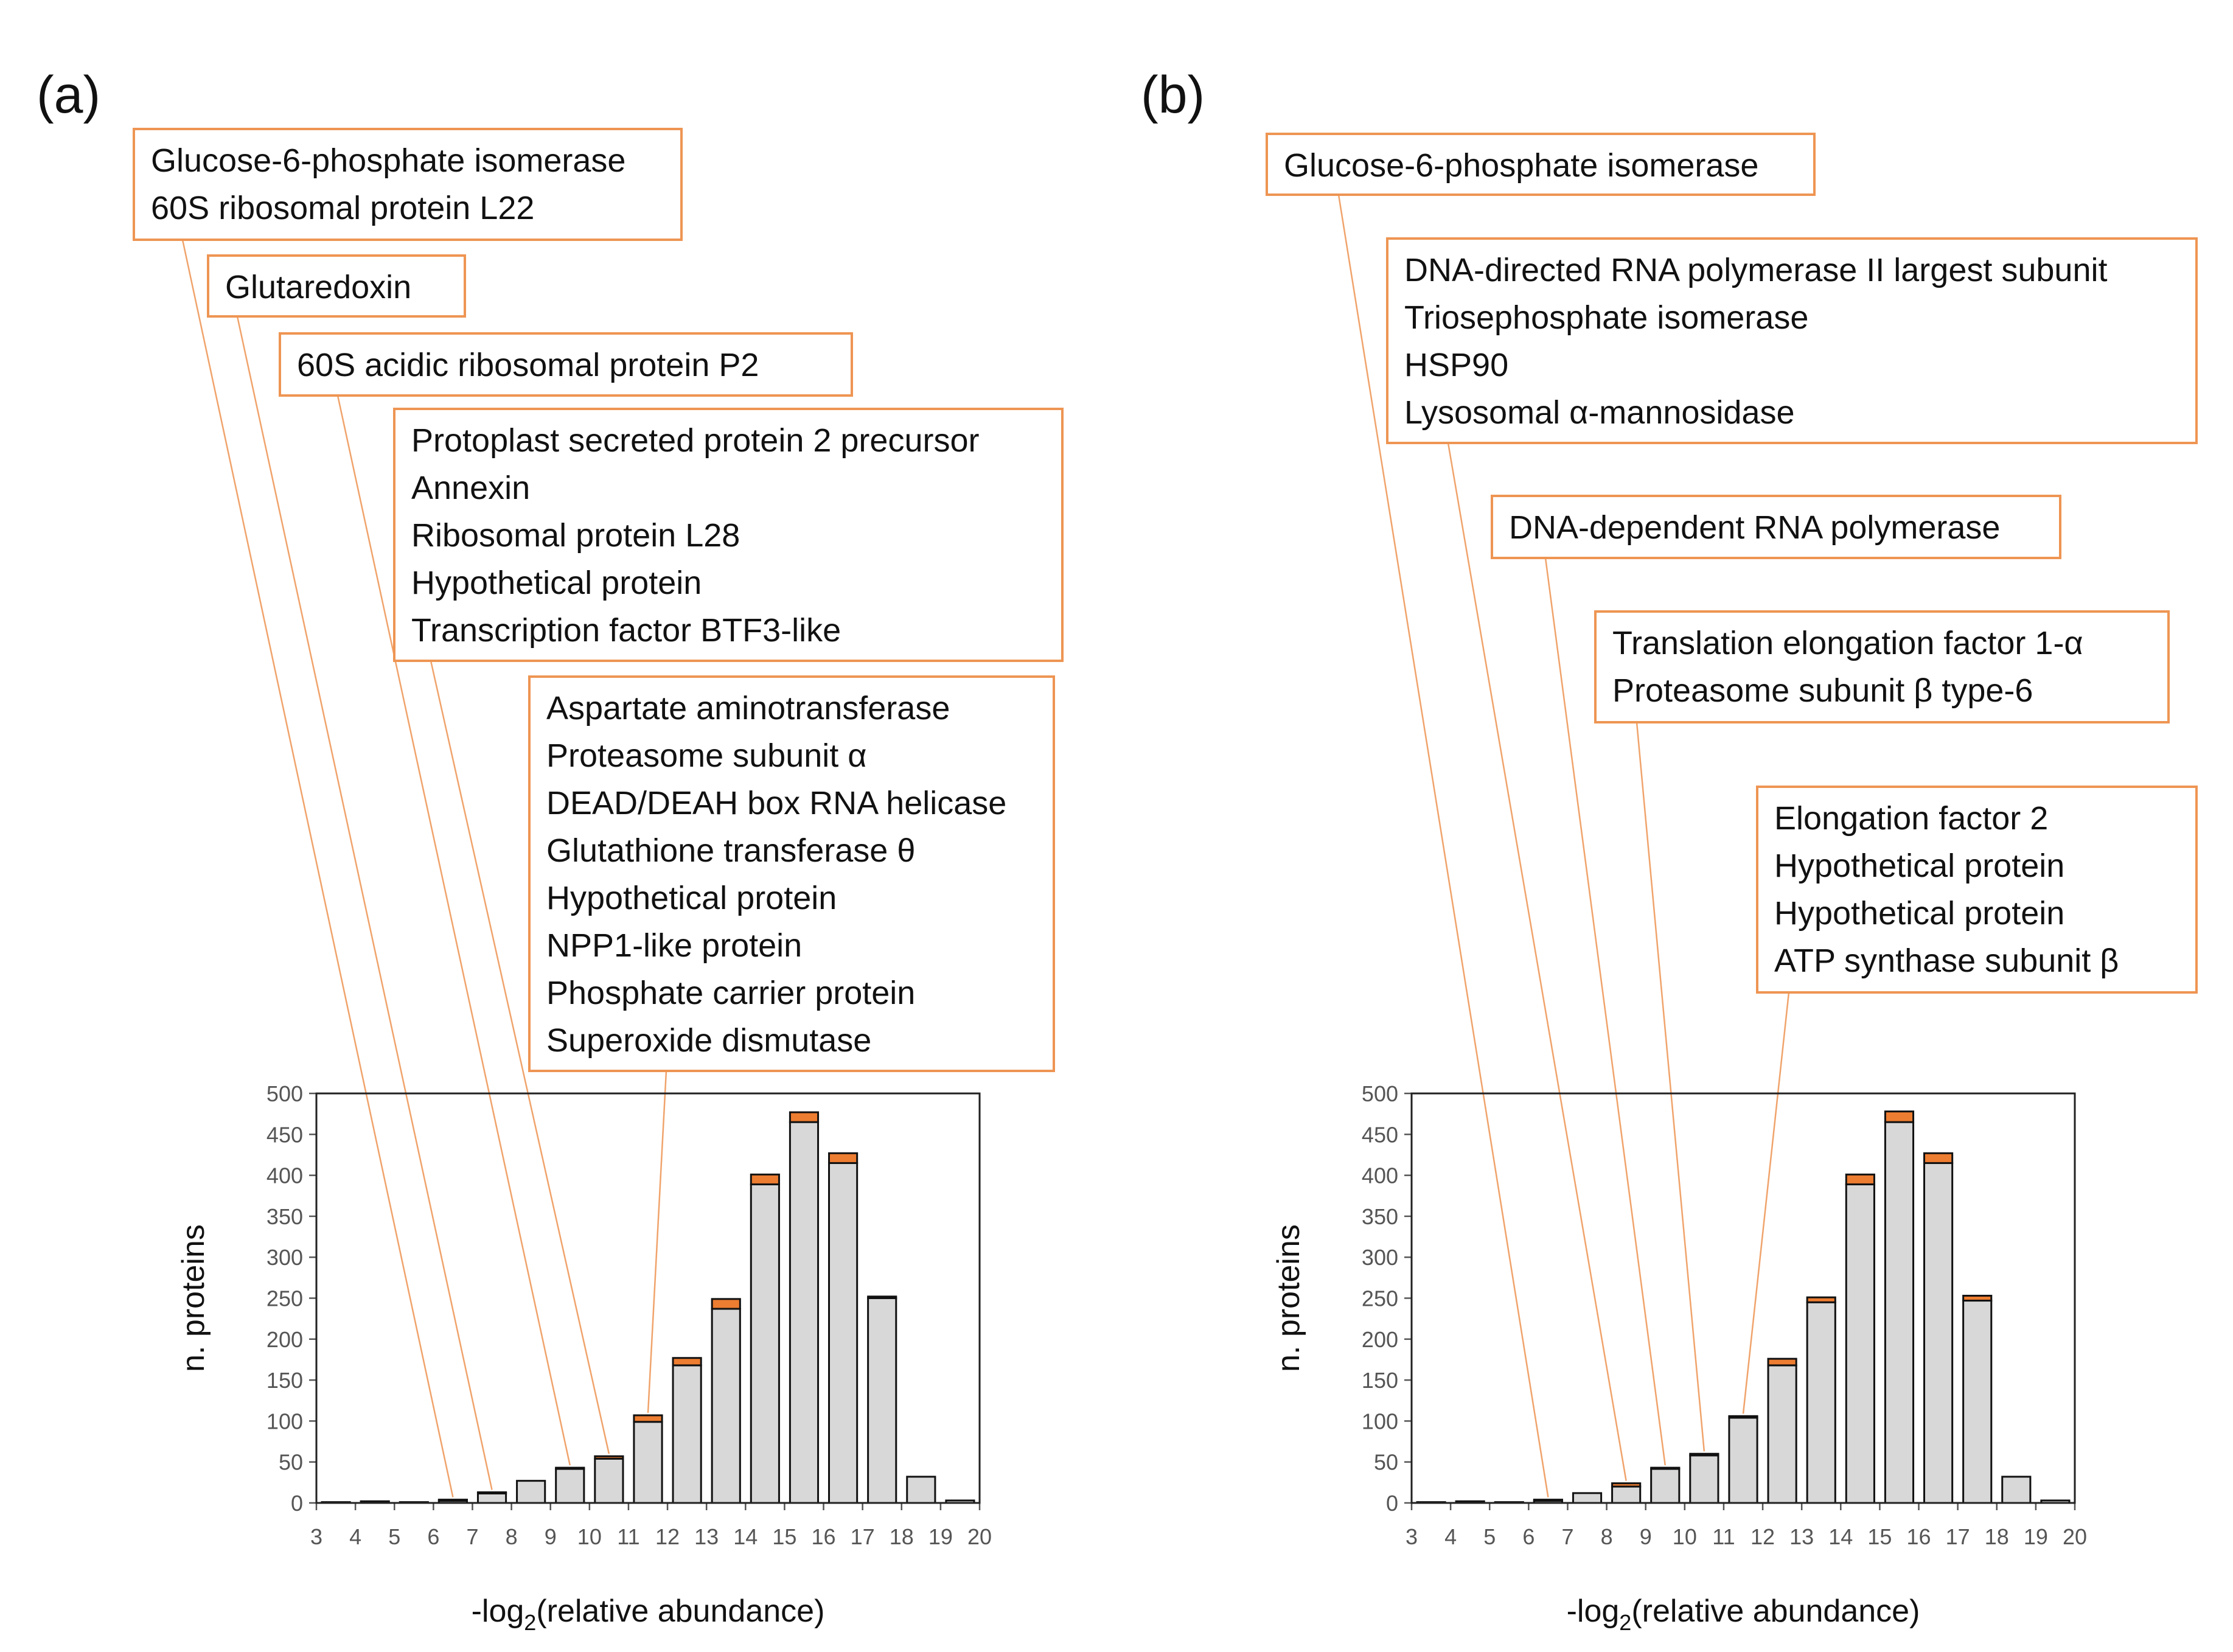  What do you see at coordinates (1380, 1380) in the screenshot?
I see `y-tick-label: 150` at bounding box center [1380, 1380].